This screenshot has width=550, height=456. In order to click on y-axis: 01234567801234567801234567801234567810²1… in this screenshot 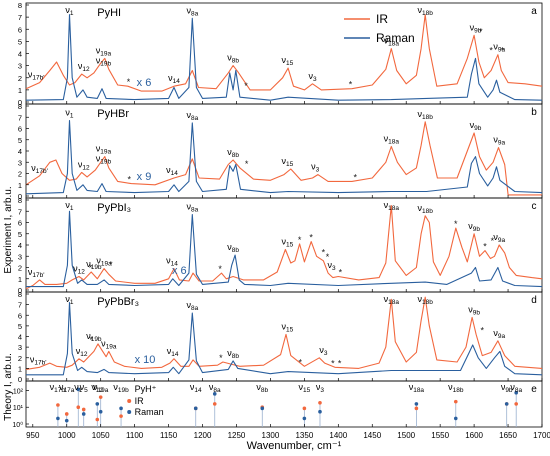, I will do `click(20, 215)`.